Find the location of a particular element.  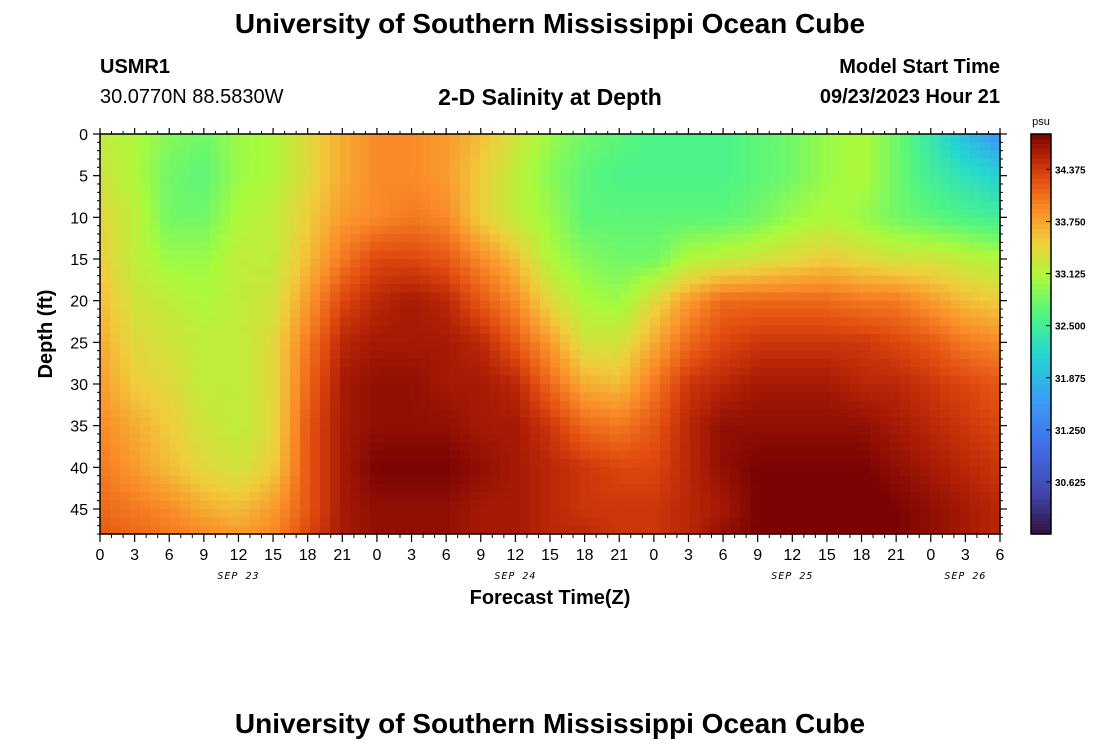

y-tick-label: 10 is located at coordinates (79, 218).